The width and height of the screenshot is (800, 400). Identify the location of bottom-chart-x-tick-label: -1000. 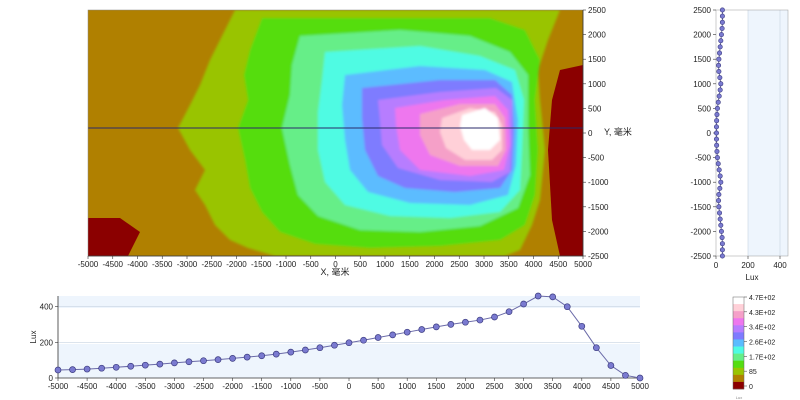
(291, 386).